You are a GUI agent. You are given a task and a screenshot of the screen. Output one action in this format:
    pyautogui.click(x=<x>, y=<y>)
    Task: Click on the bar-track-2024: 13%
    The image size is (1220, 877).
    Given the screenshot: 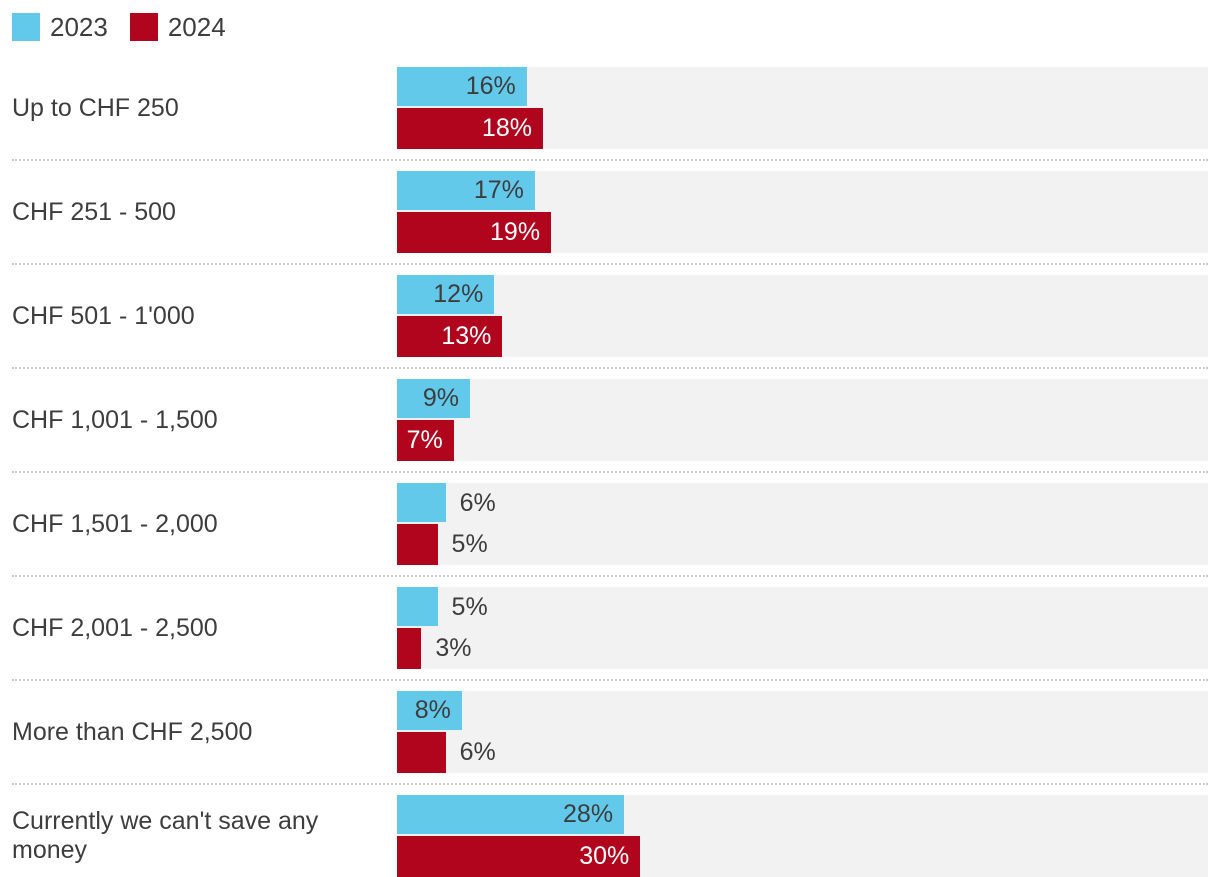 What is the action you would take?
    pyautogui.click(x=802, y=336)
    